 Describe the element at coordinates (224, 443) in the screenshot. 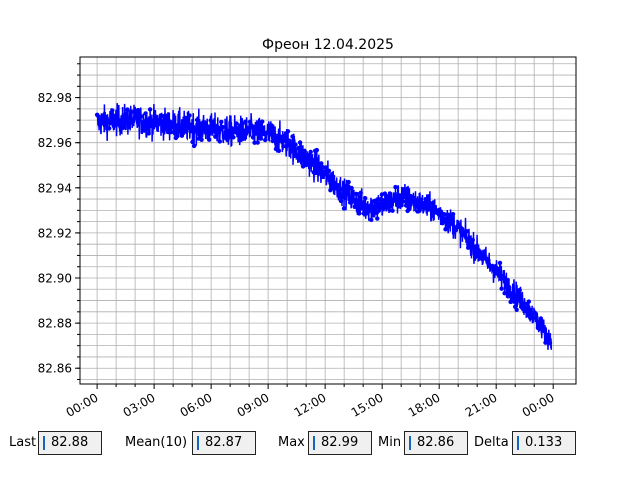

I see `stat-mean-value: 82.87` at that location.